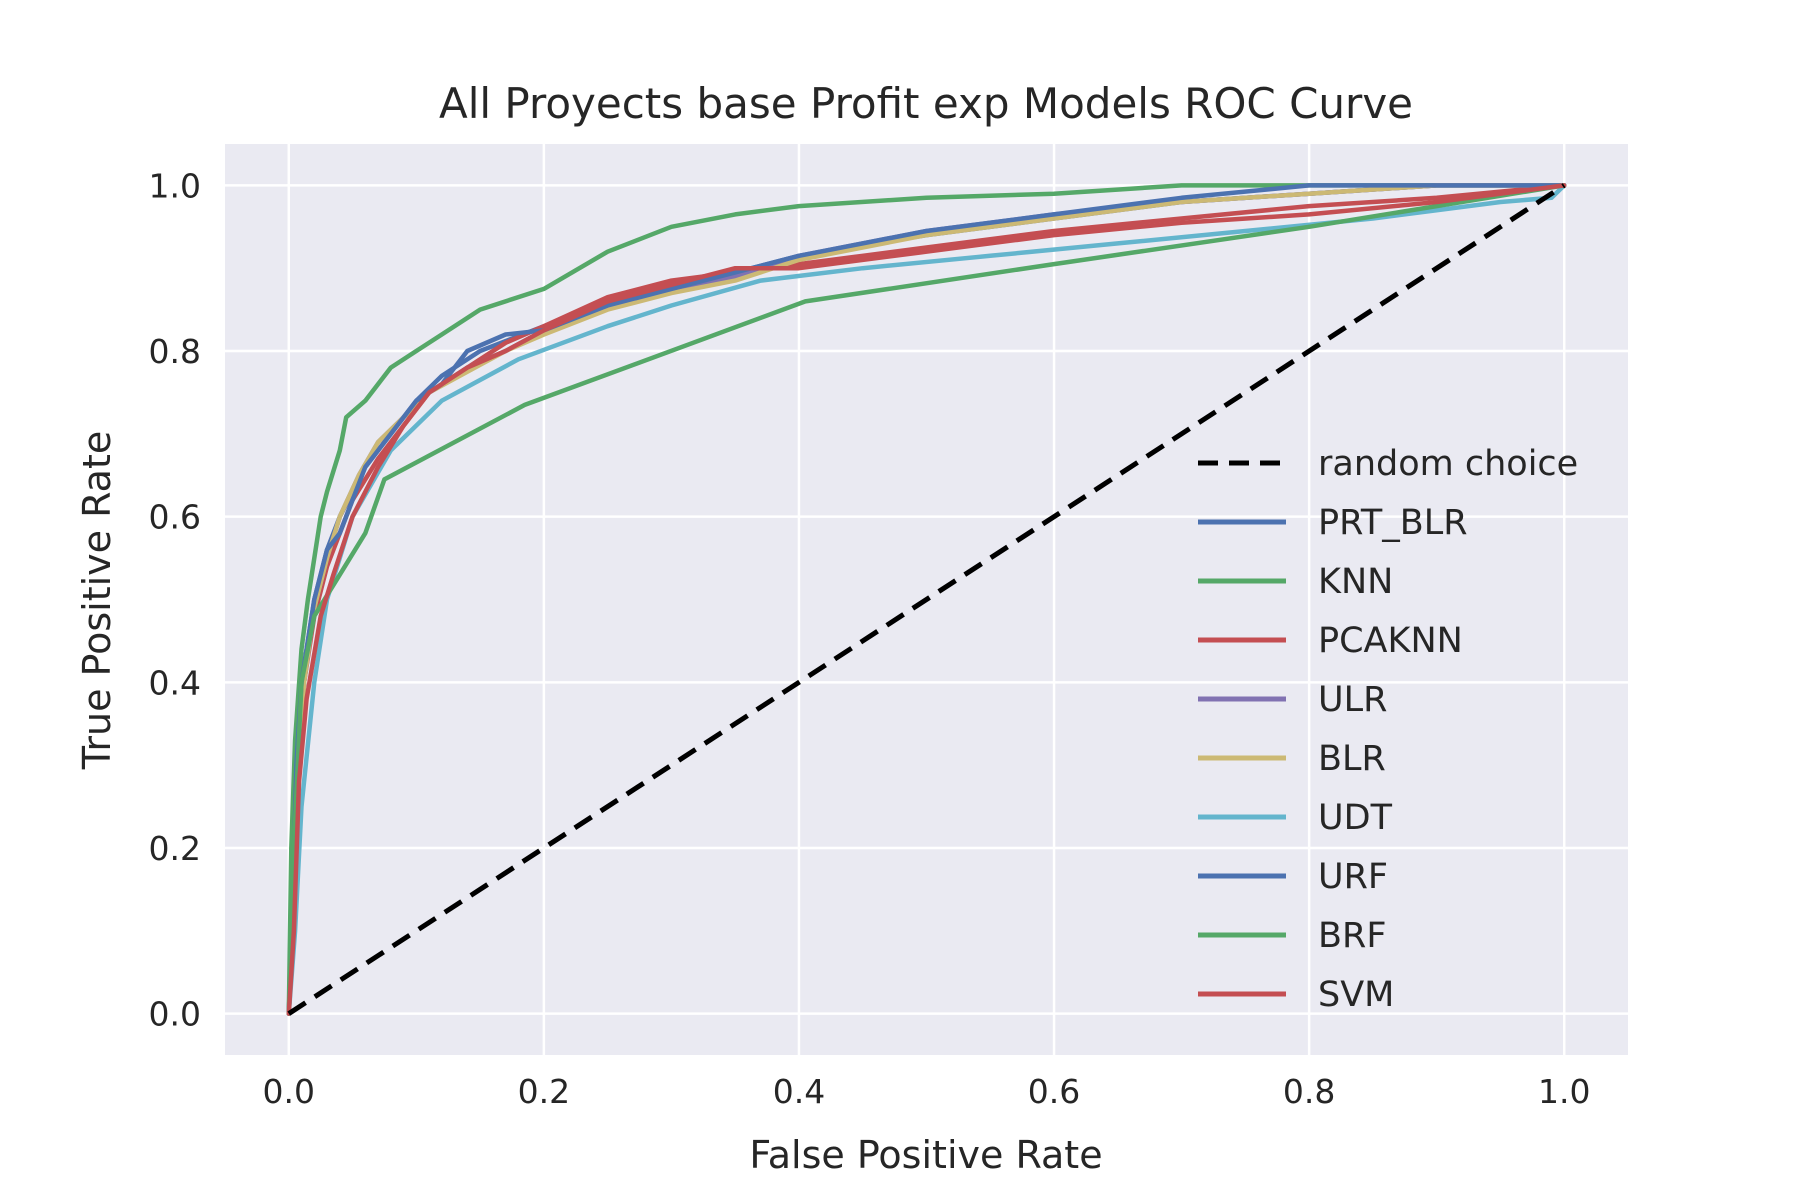 The height and width of the screenshot is (1204, 1800). I want to click on x-tick-label: 0.4, so click(799, 1091).